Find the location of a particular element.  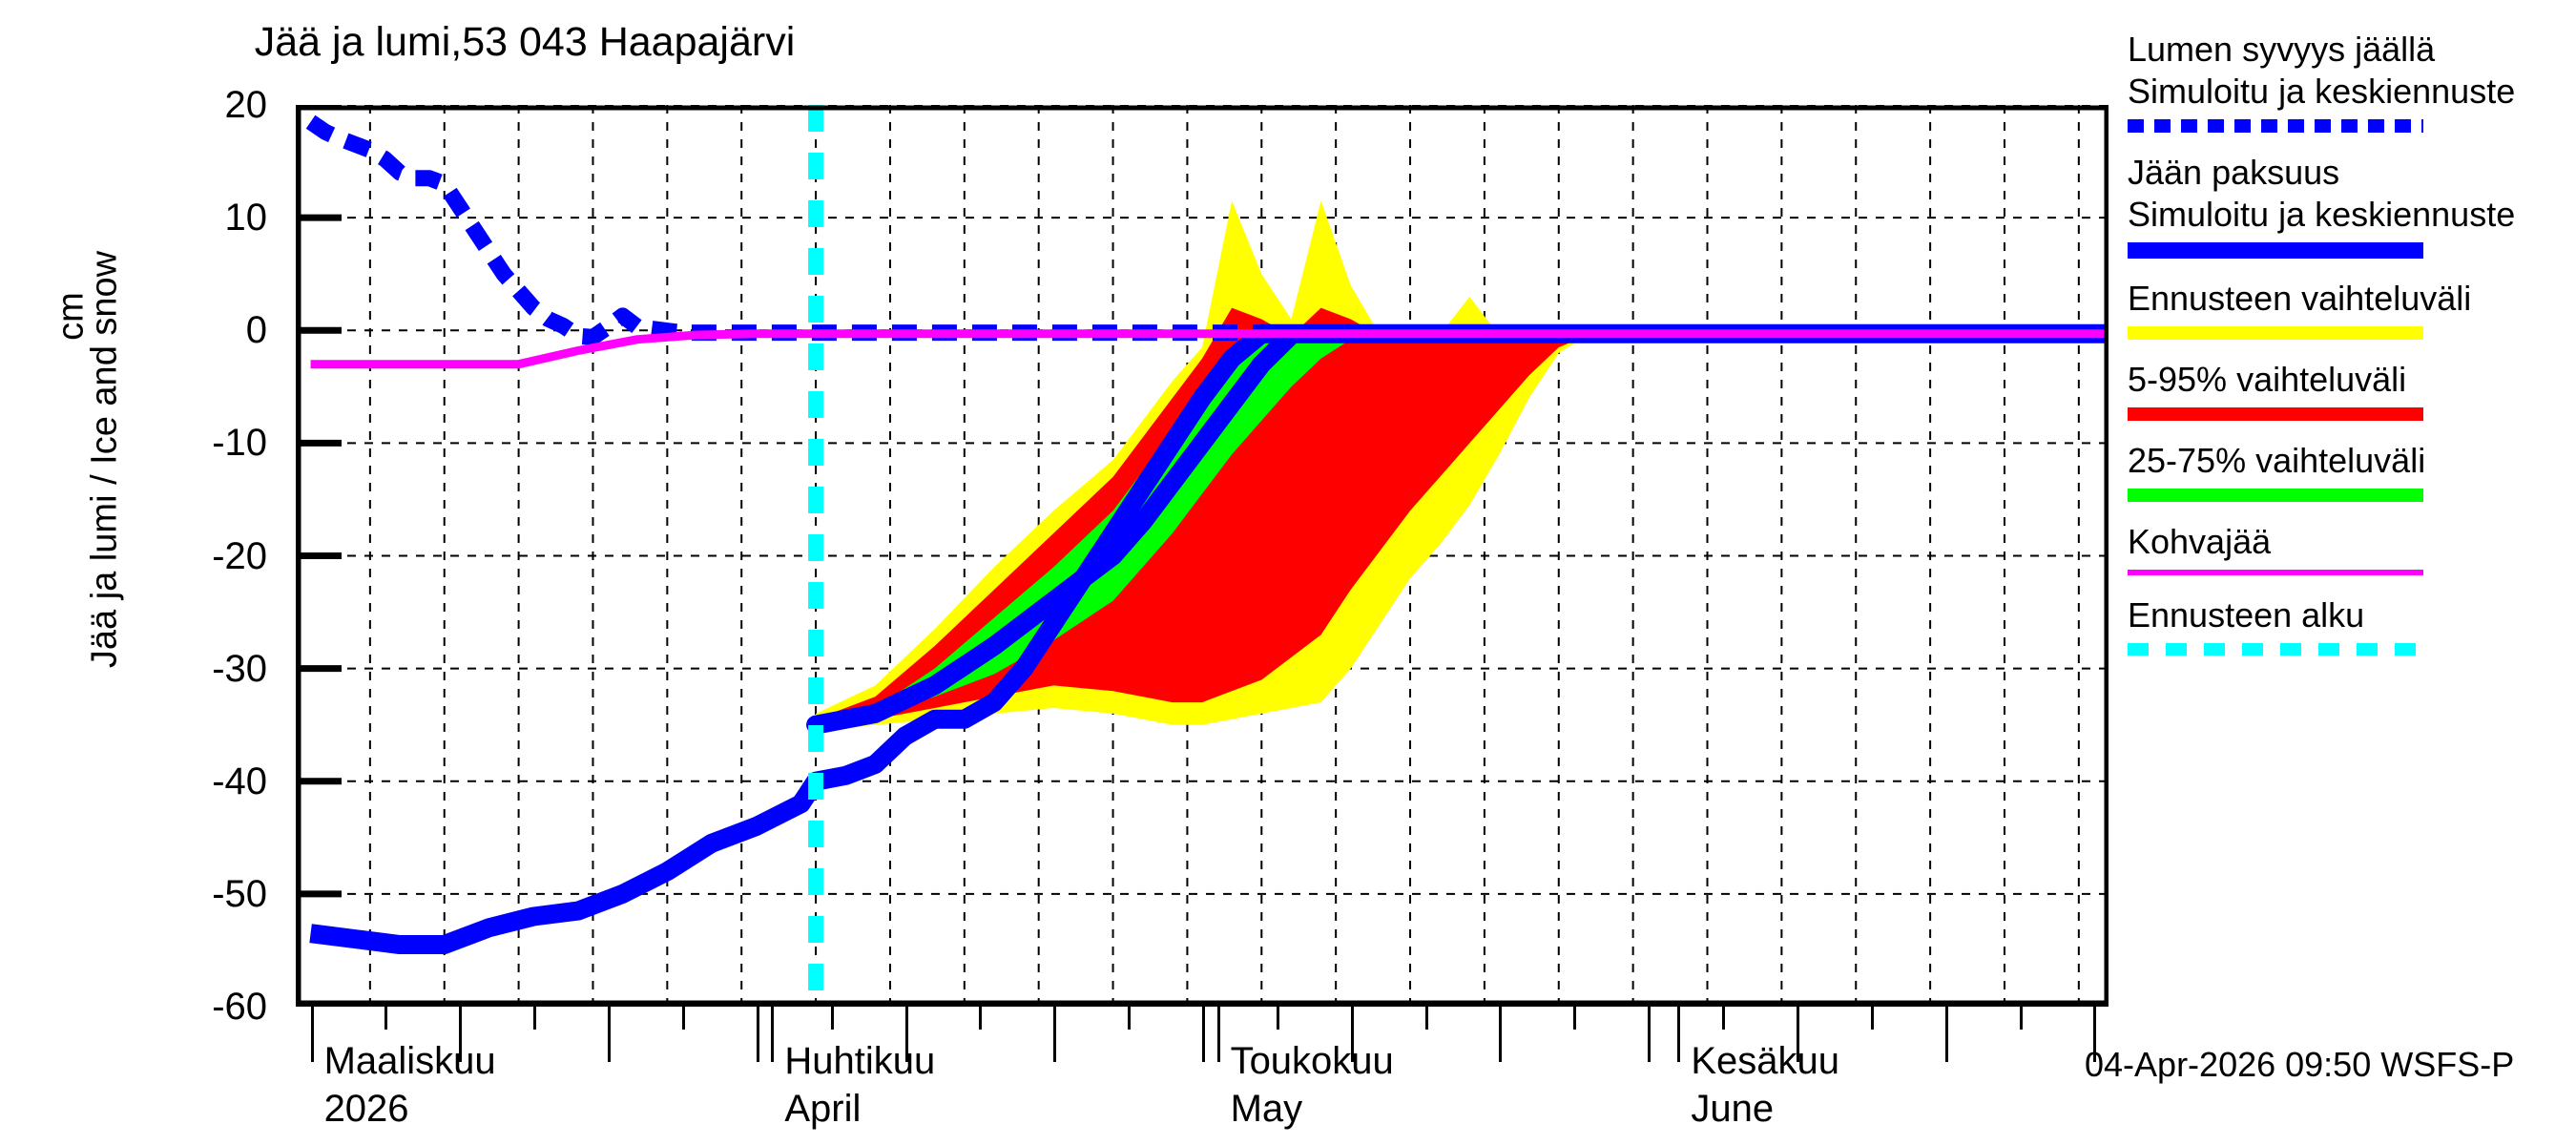

x-tick-label-fi: Huhtikuu is located at coordinates (860, 1061).